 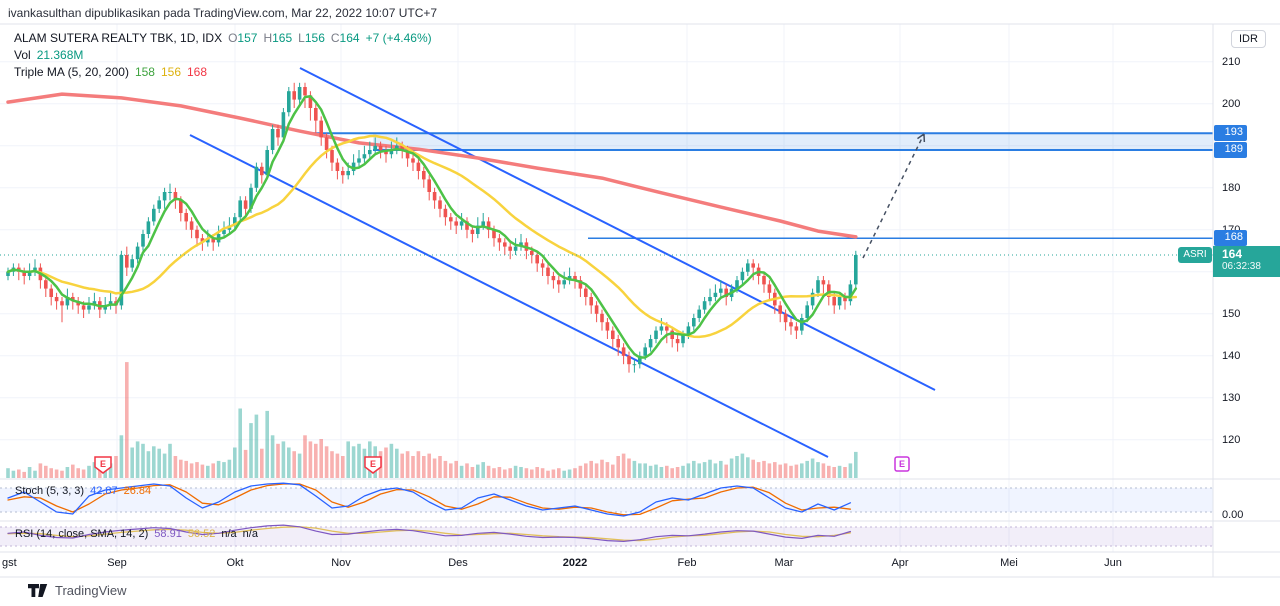 What do you see at coordinates (50, 491) in the screenshot?
I see `stoch-label-text: Stoch (5, 3, 3)` at bounding box center [50, 491].